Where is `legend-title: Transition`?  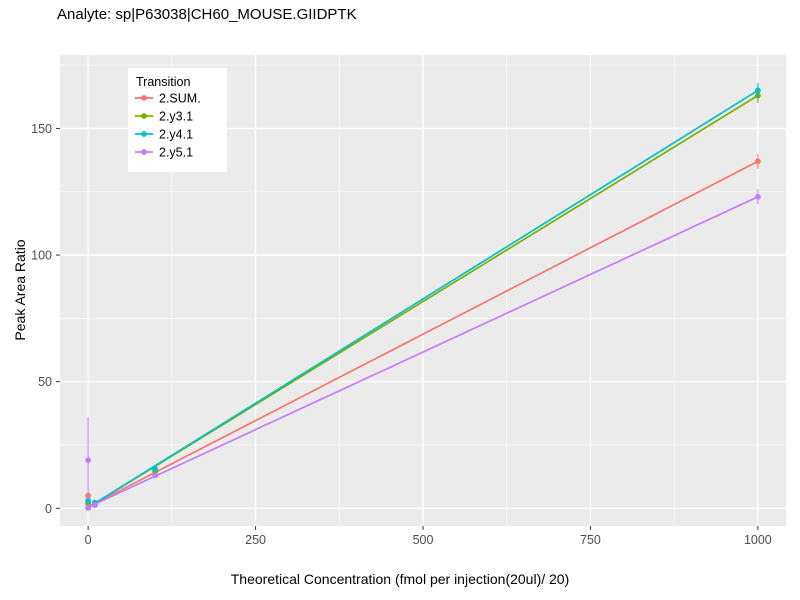
legend-title: Transition is located at coordinates (163, 82).